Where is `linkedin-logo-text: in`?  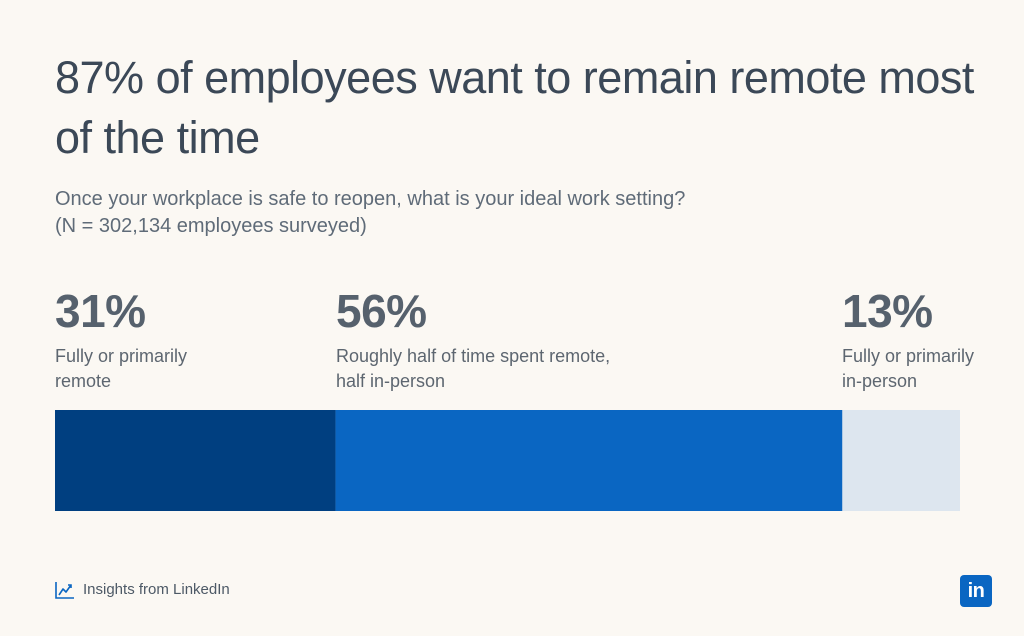
linkedin-logo-text: in is located at coordinates (976, 591).